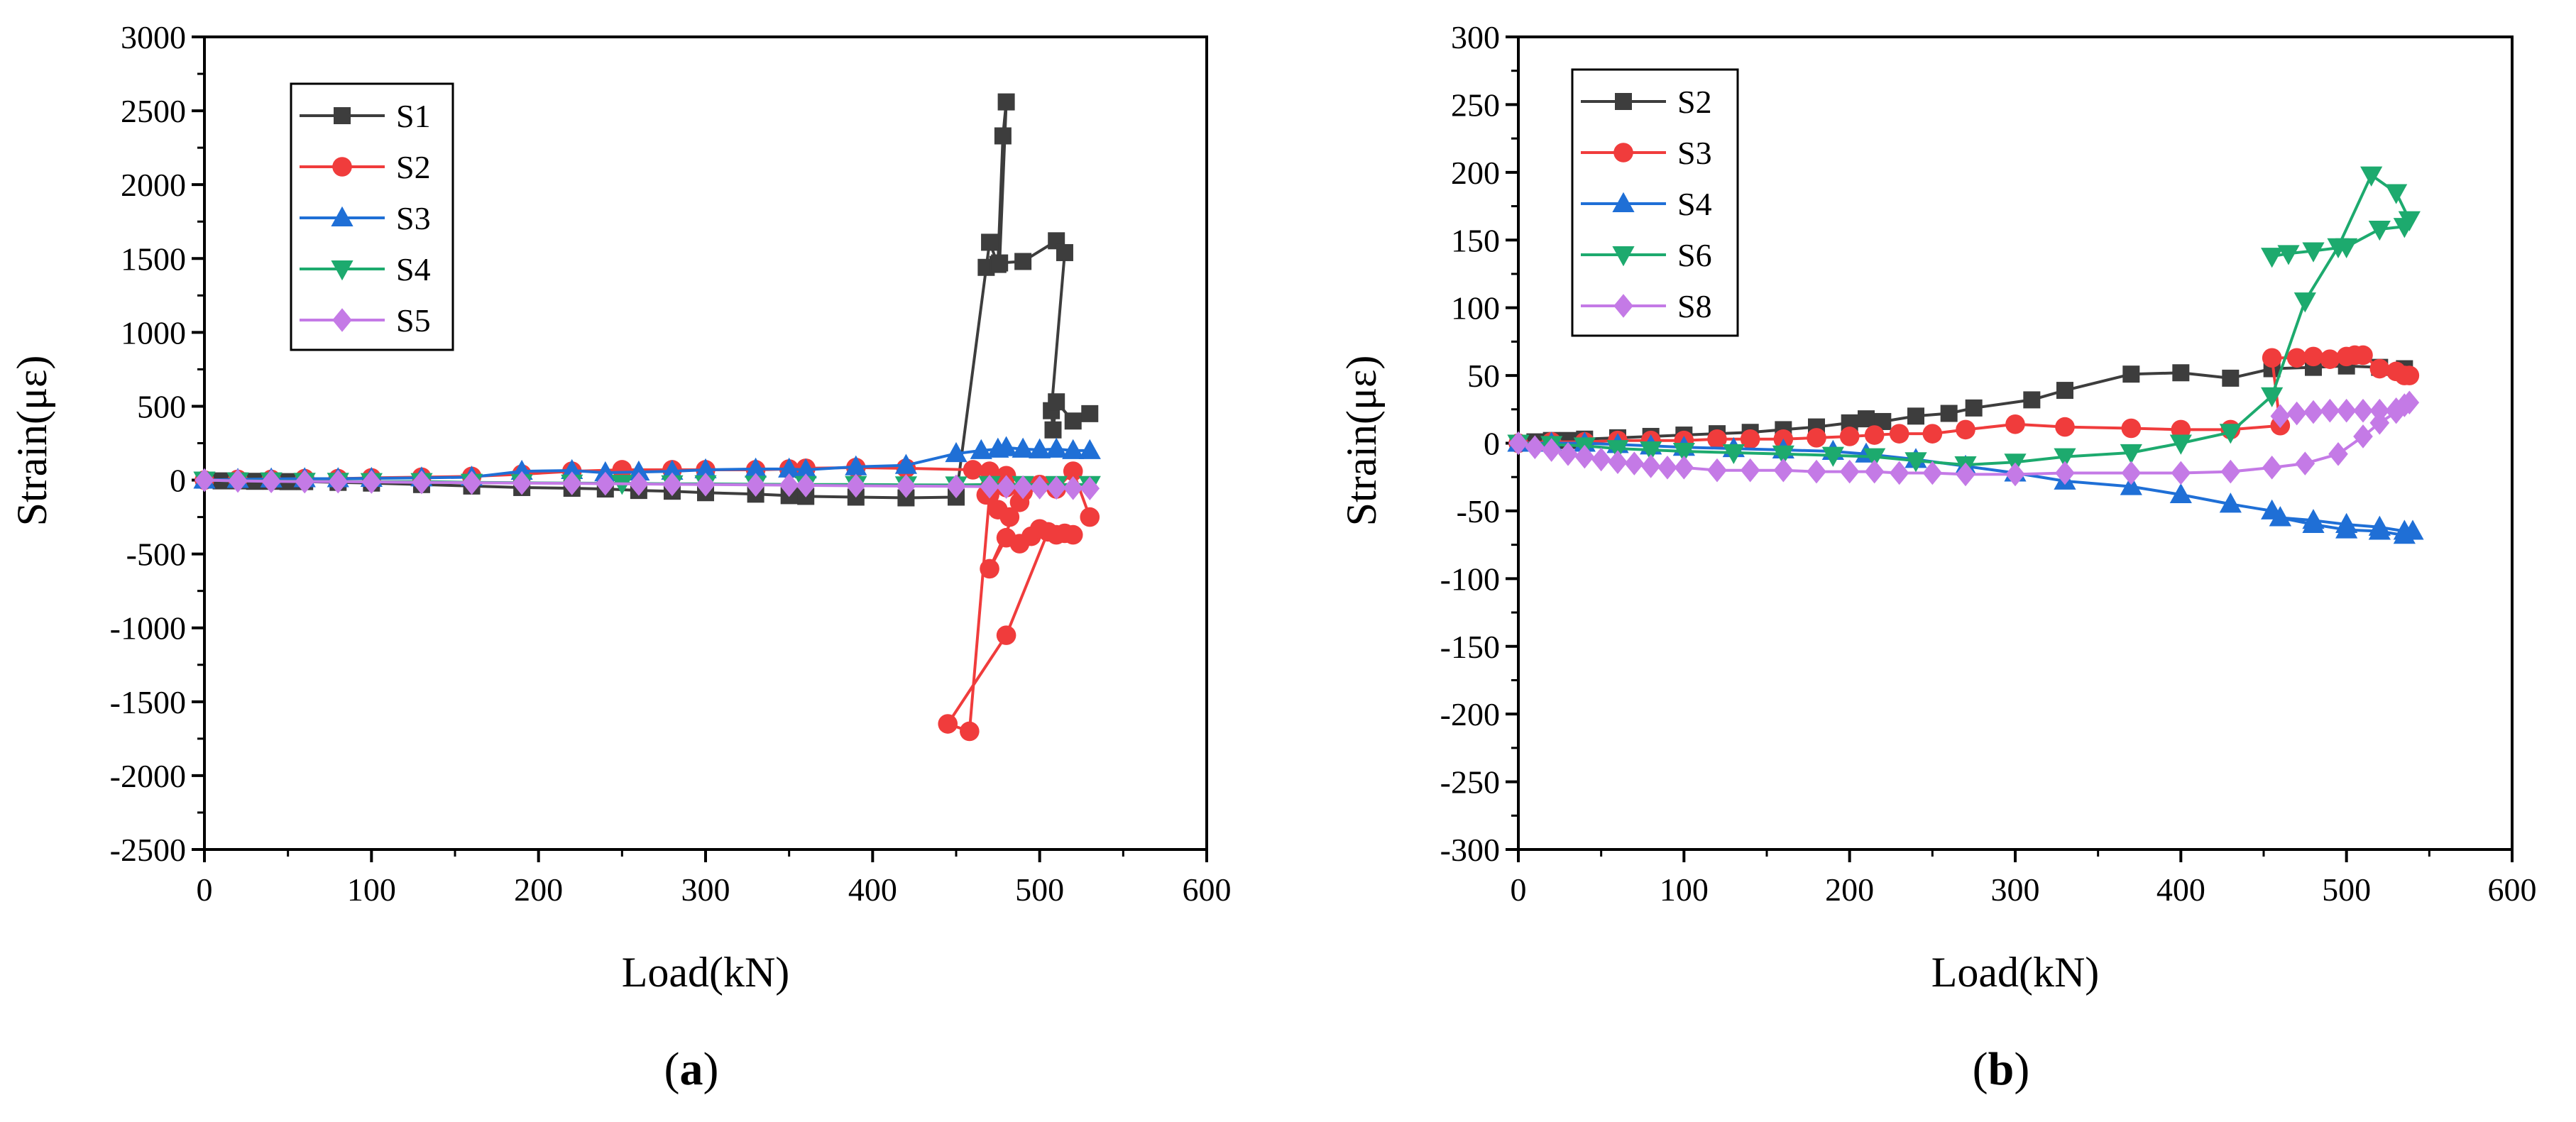 Image resolution: width=2576 pixels, height=1122 pixels. What do you see at coordinates (148, 850) in the screenshot?
I see `y-tick-label-a: -2500` at bounding box center [148, 850].